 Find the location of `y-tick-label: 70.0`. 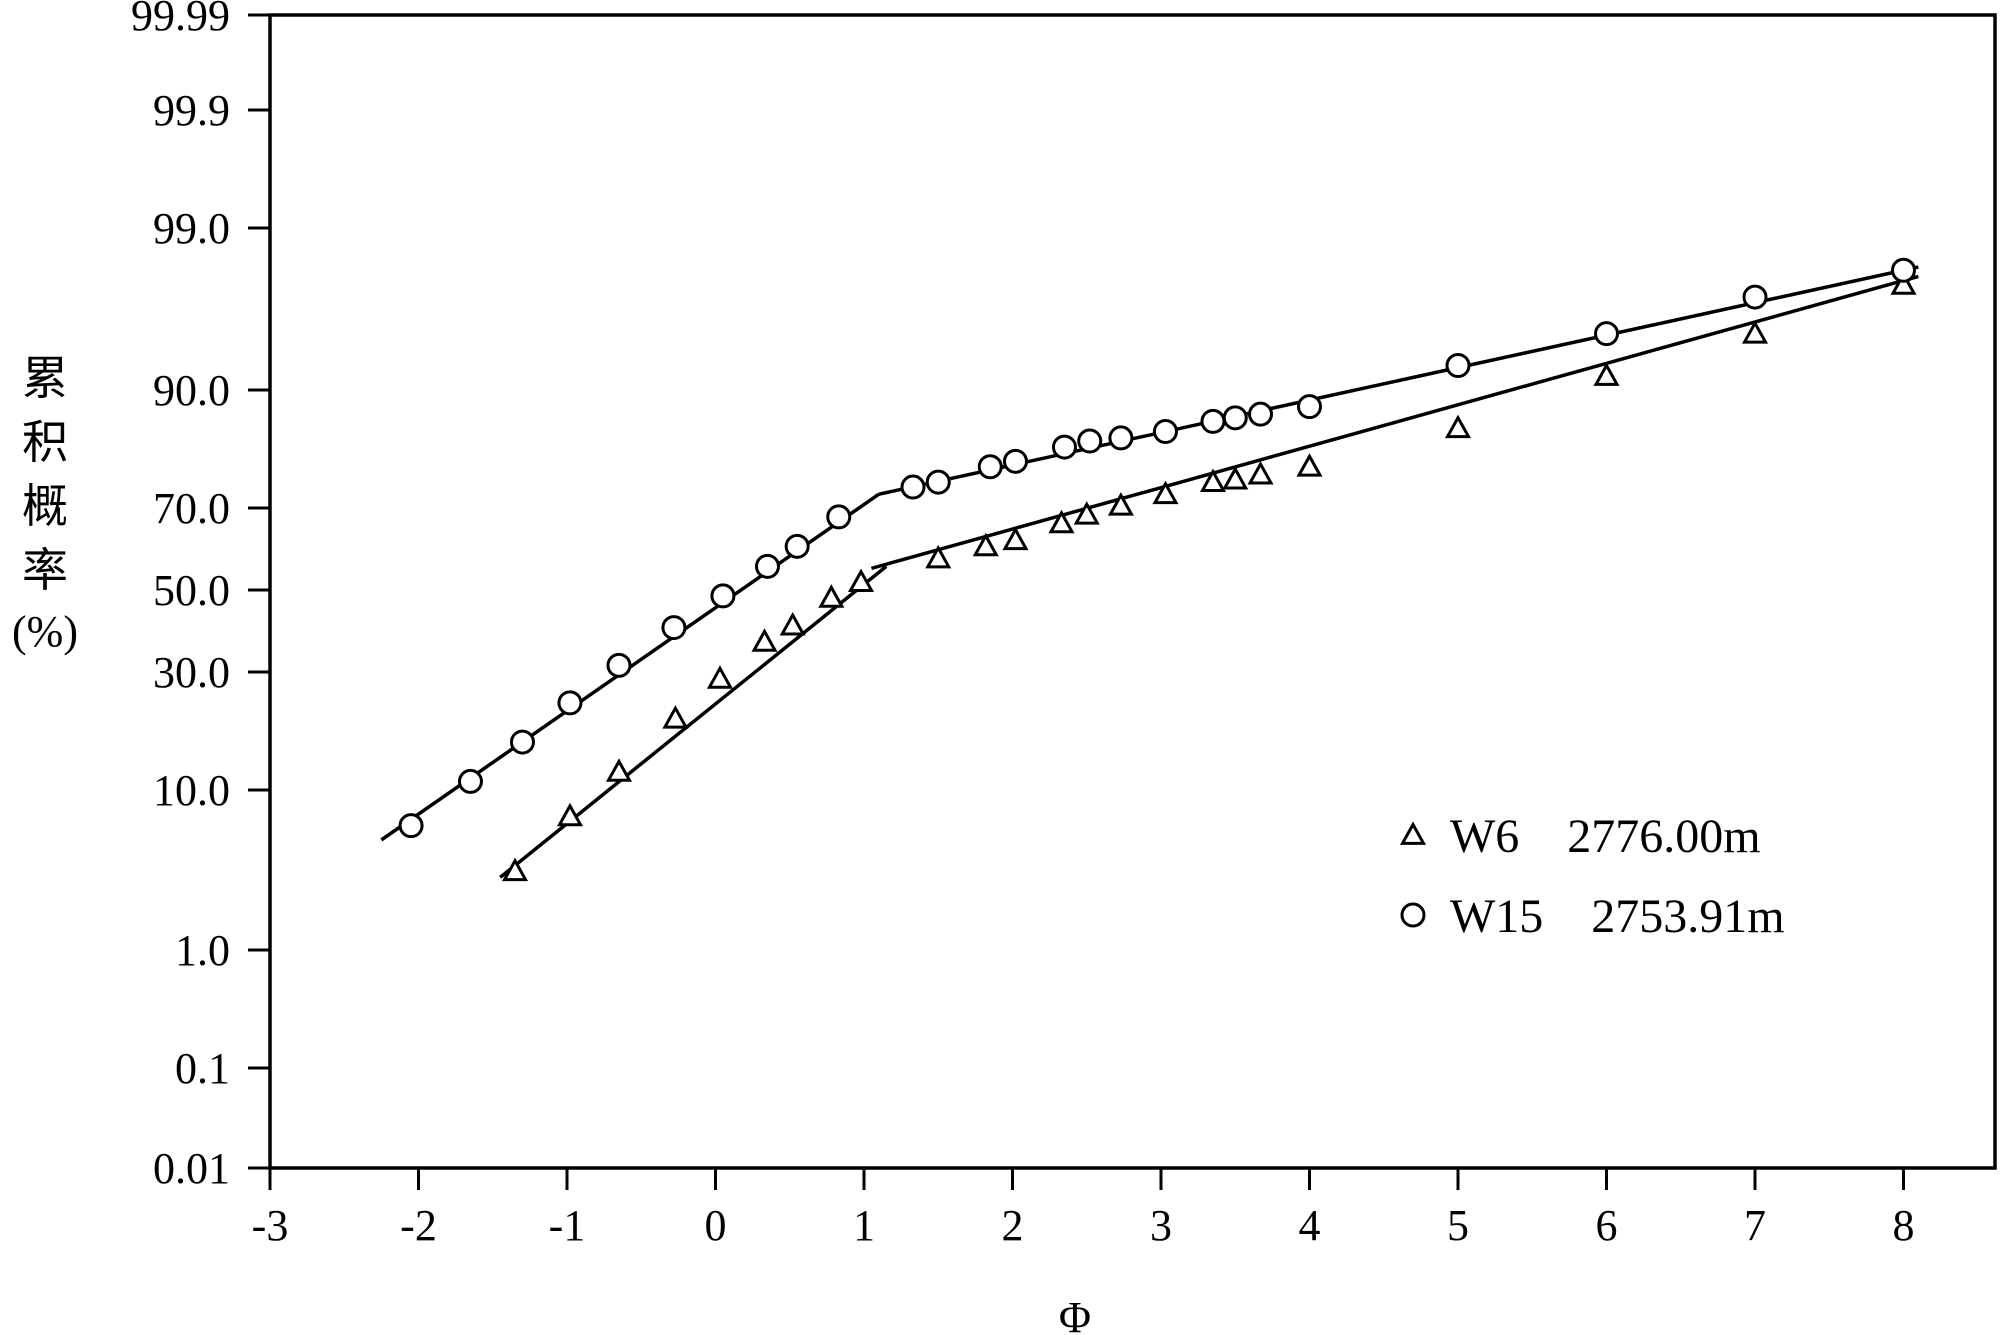

y-tick-label: 70.0 is located at coordinates (191, 508).